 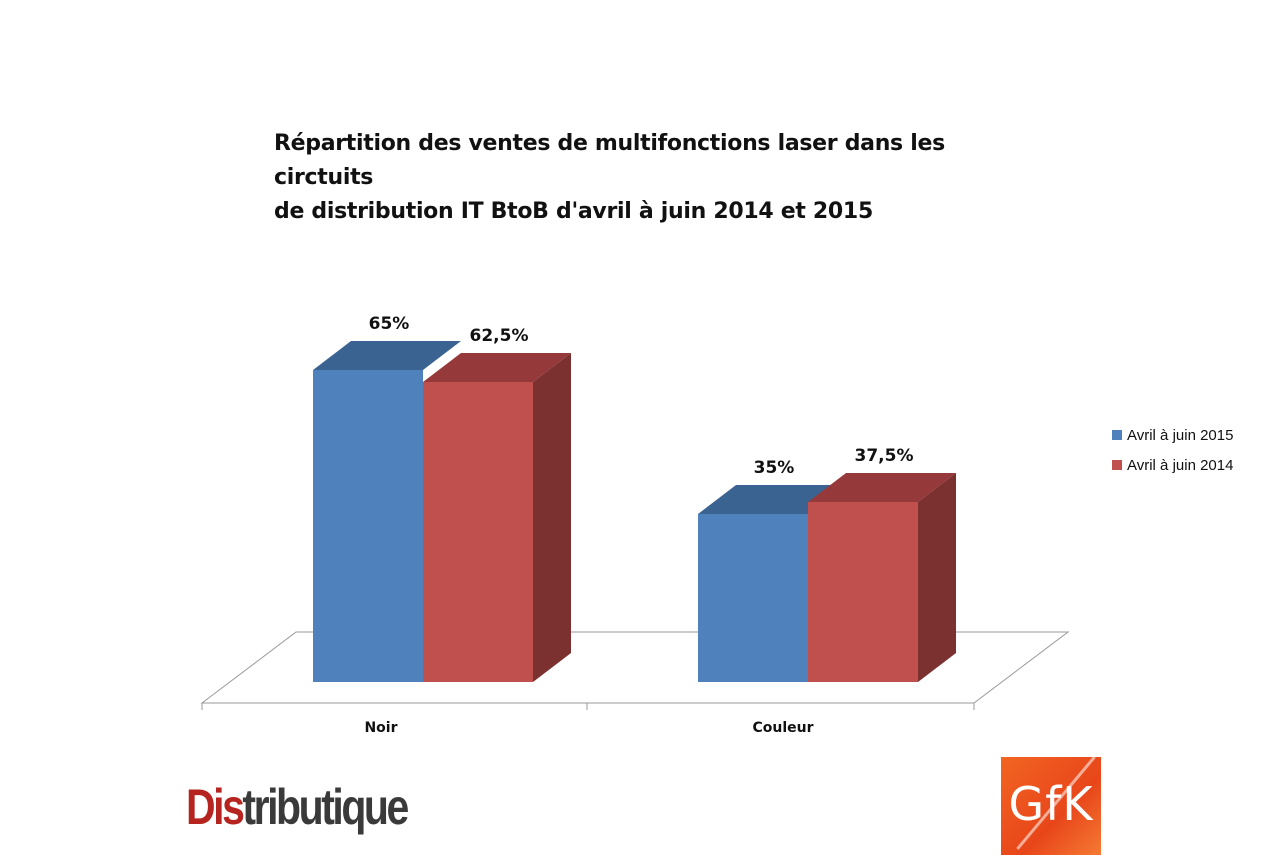 I want to click on bar-noir-2015, so click(x=368, y=526).